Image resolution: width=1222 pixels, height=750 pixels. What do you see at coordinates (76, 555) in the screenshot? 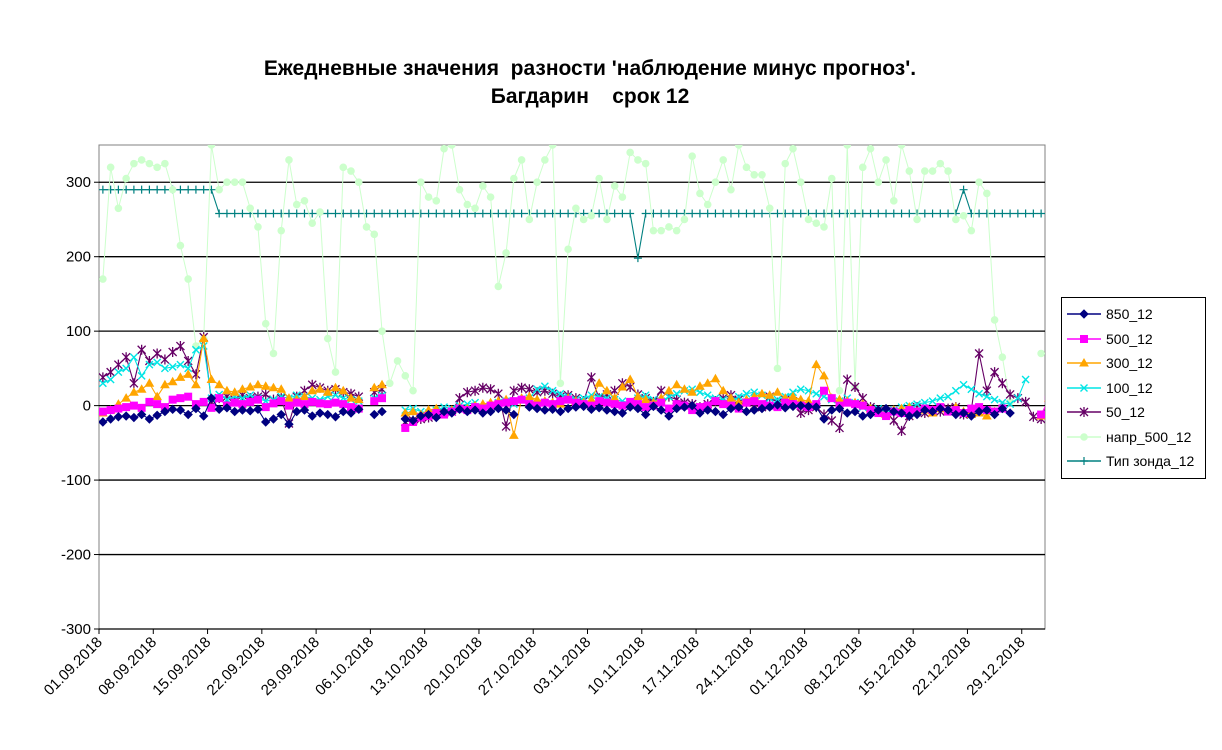
I see `y-tick-label: -200` at bounding box center [76, 555].